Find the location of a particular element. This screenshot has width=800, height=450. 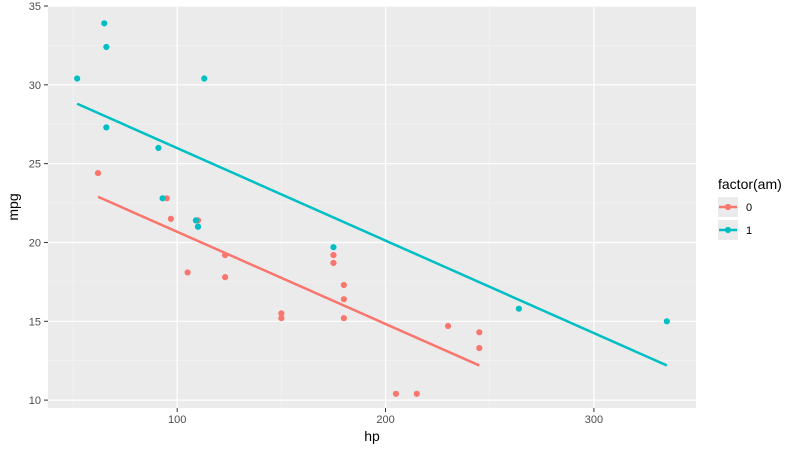

y-tick-label: 15 is located at coordinates (35, 322).